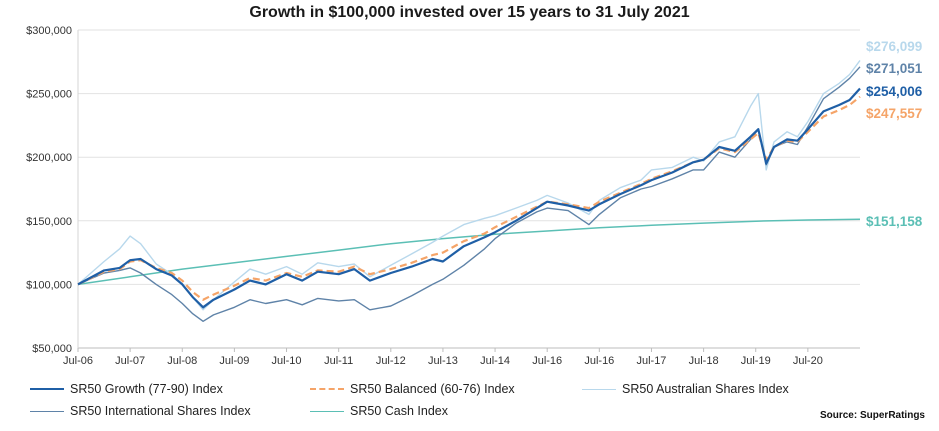 The height and width of the screenshot is (431, 939). I want to click on x-tick-label: Jul-18, so click(704, 361).